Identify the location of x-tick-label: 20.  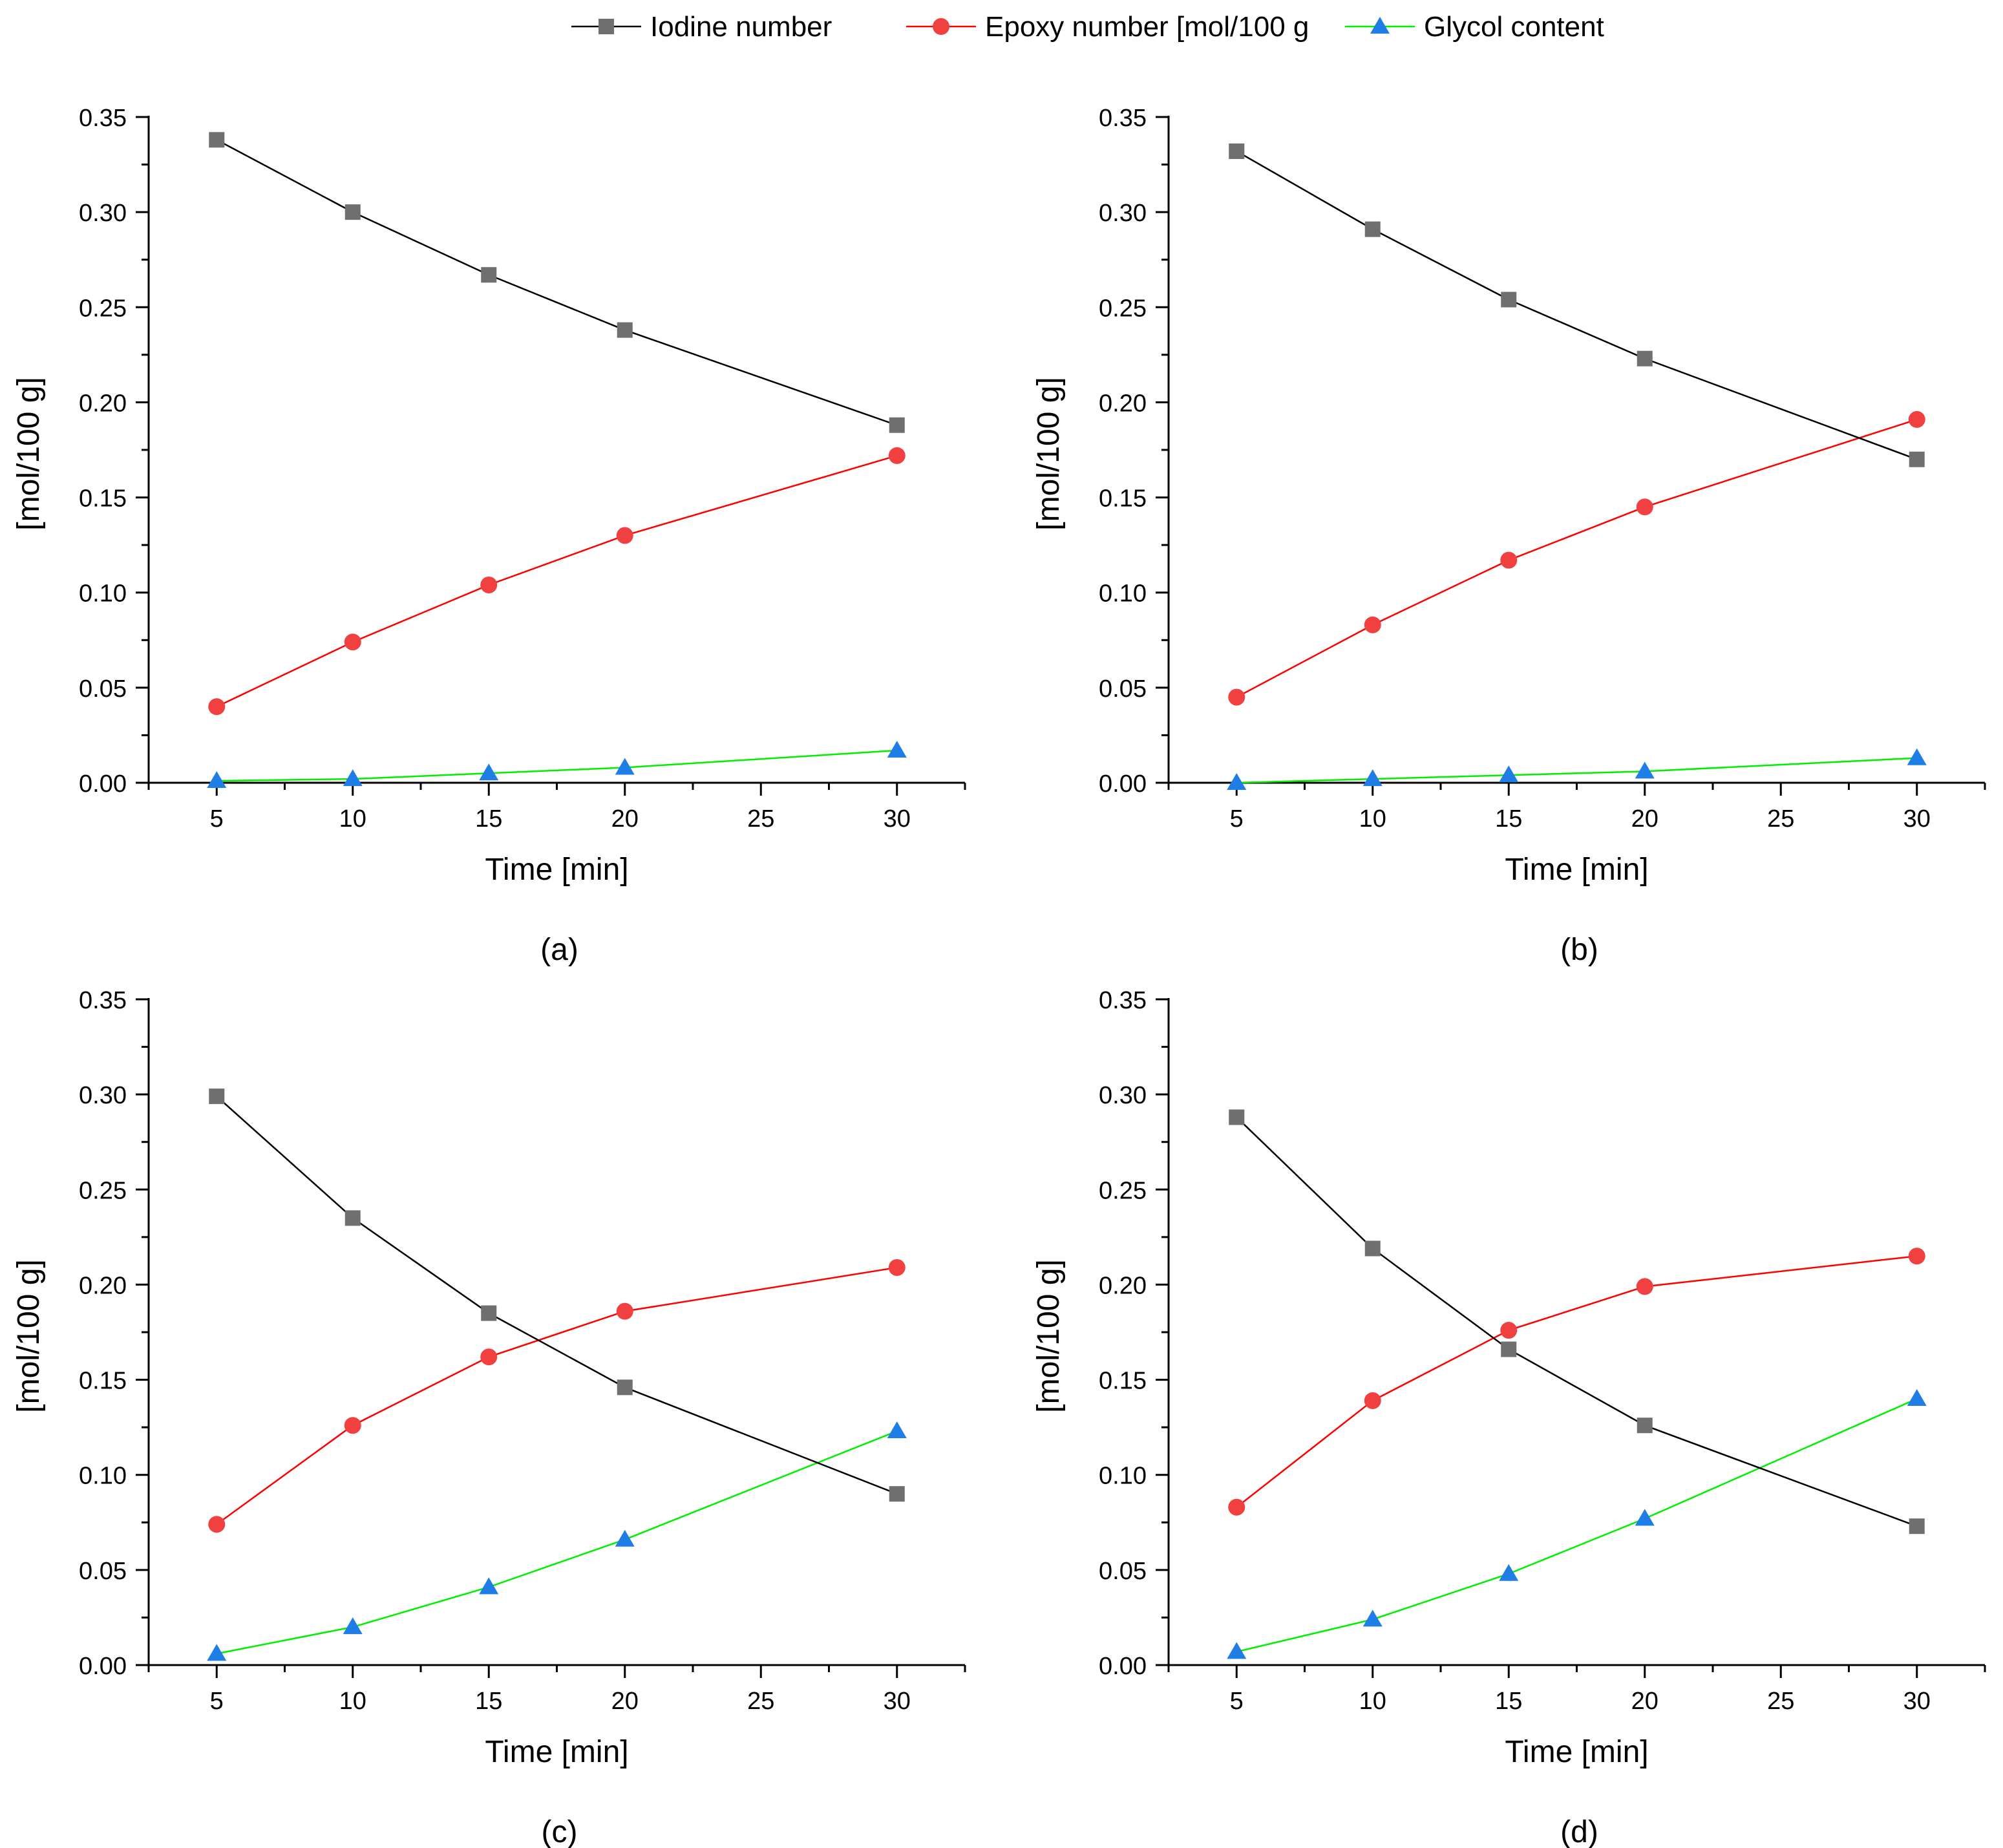
(1645, 819).